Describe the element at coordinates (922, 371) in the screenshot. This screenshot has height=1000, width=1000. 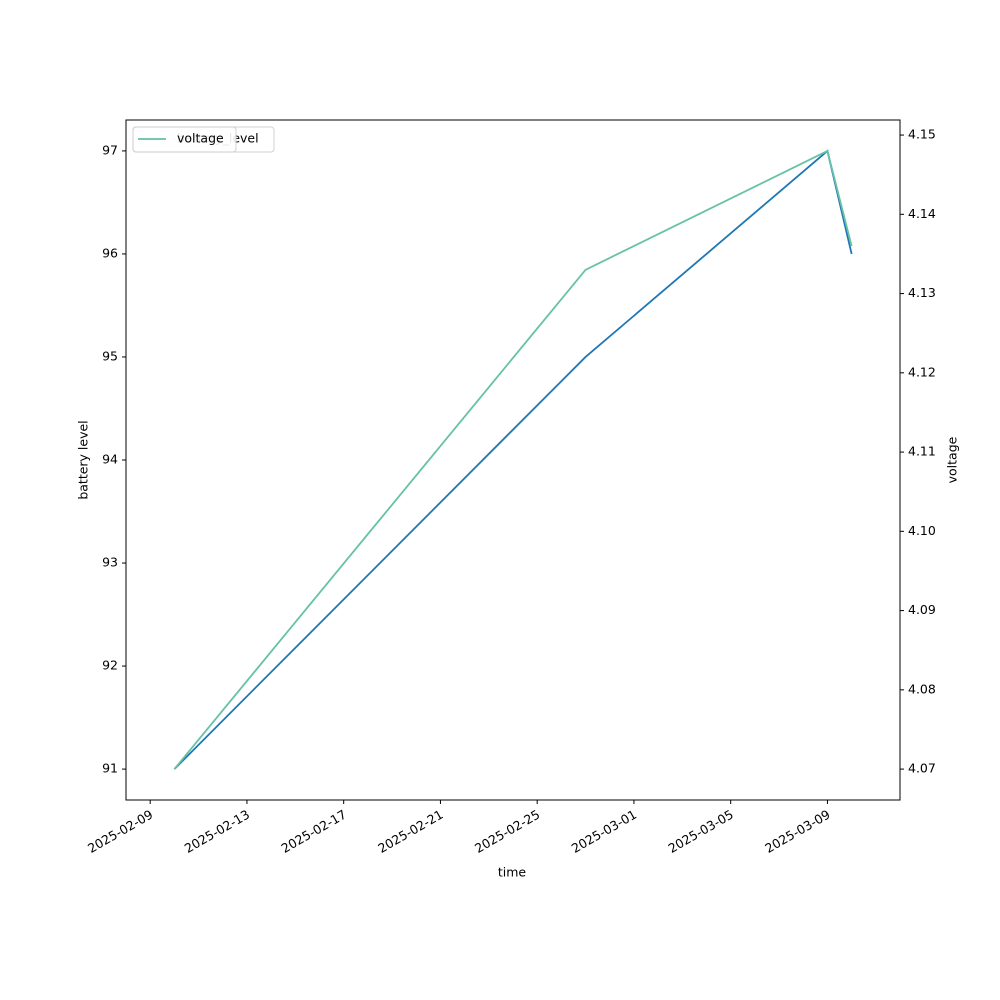
I see `y2-tick-label: 4.12` at that location.